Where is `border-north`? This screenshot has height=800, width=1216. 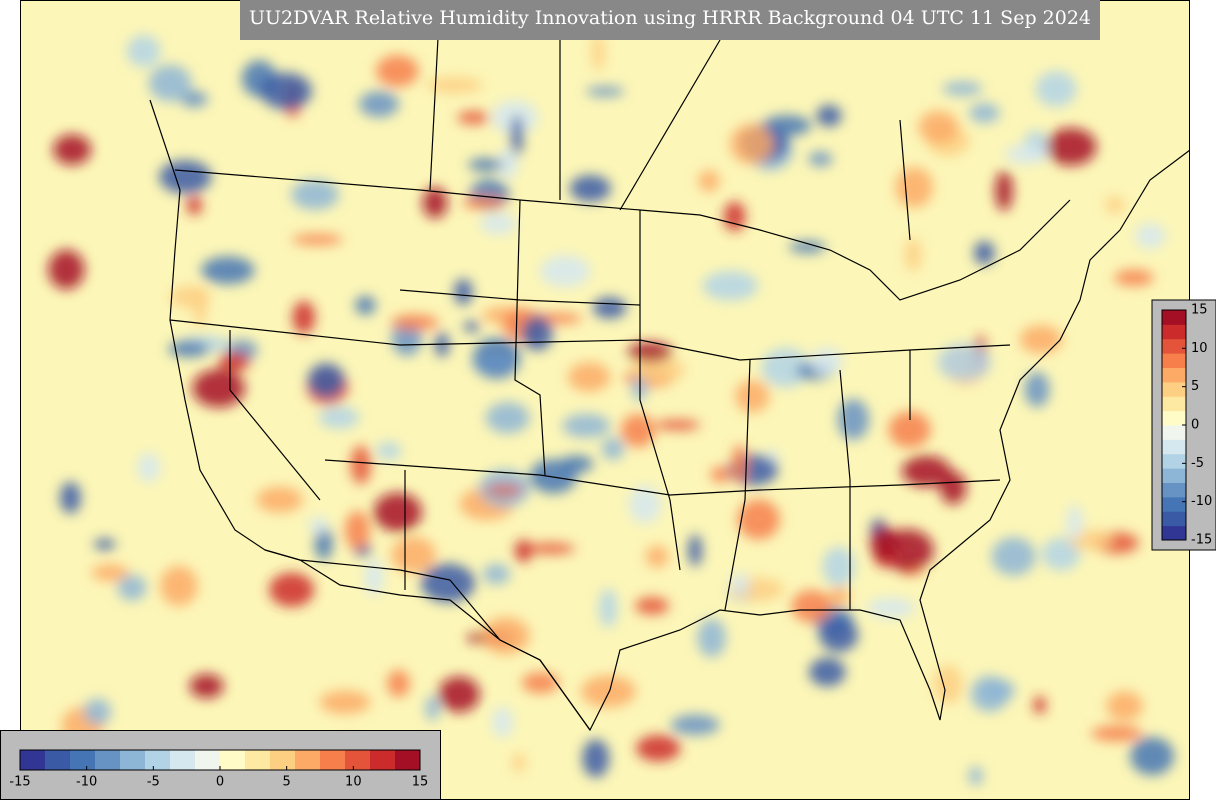
border-north is located at coordinates (622, 235).